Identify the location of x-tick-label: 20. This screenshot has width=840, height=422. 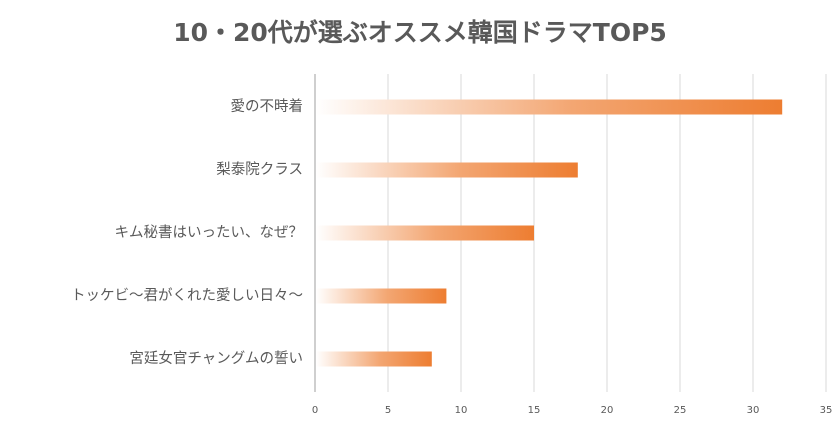
(607, 410).